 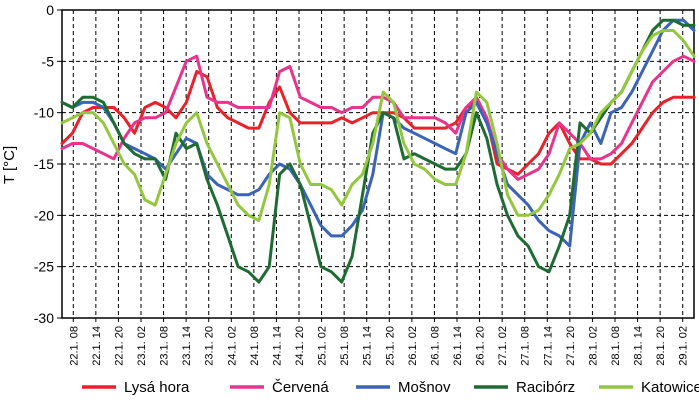 I want to click on y-tick-label: -30, so click(x=44, y=318).